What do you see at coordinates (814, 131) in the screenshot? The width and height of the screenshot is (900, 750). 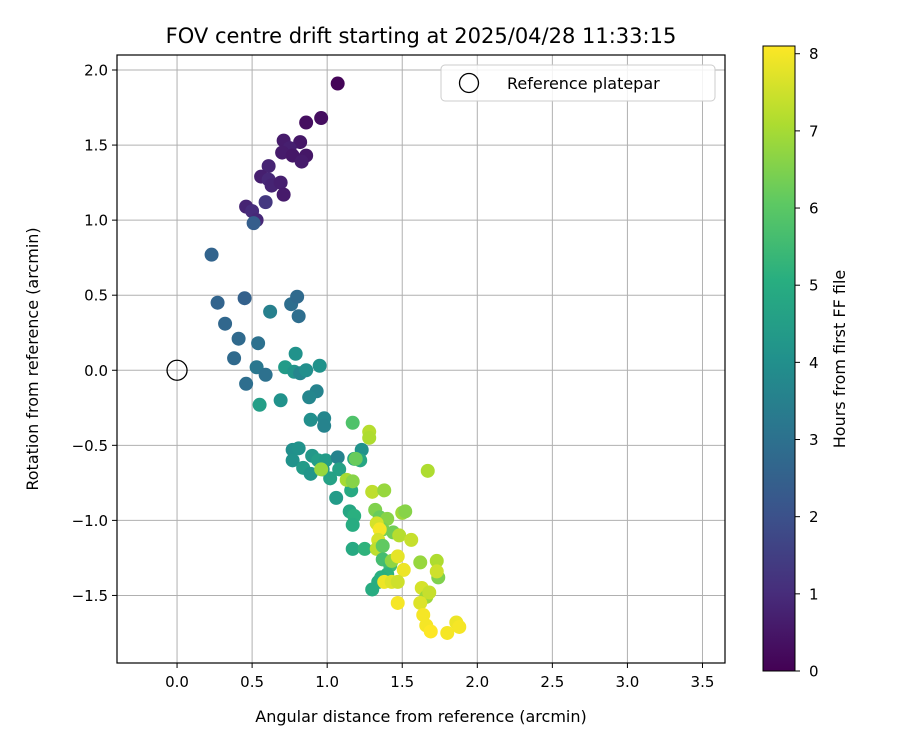 I see `colorbar-tick-label: 7` at bounding box center [814, 131].